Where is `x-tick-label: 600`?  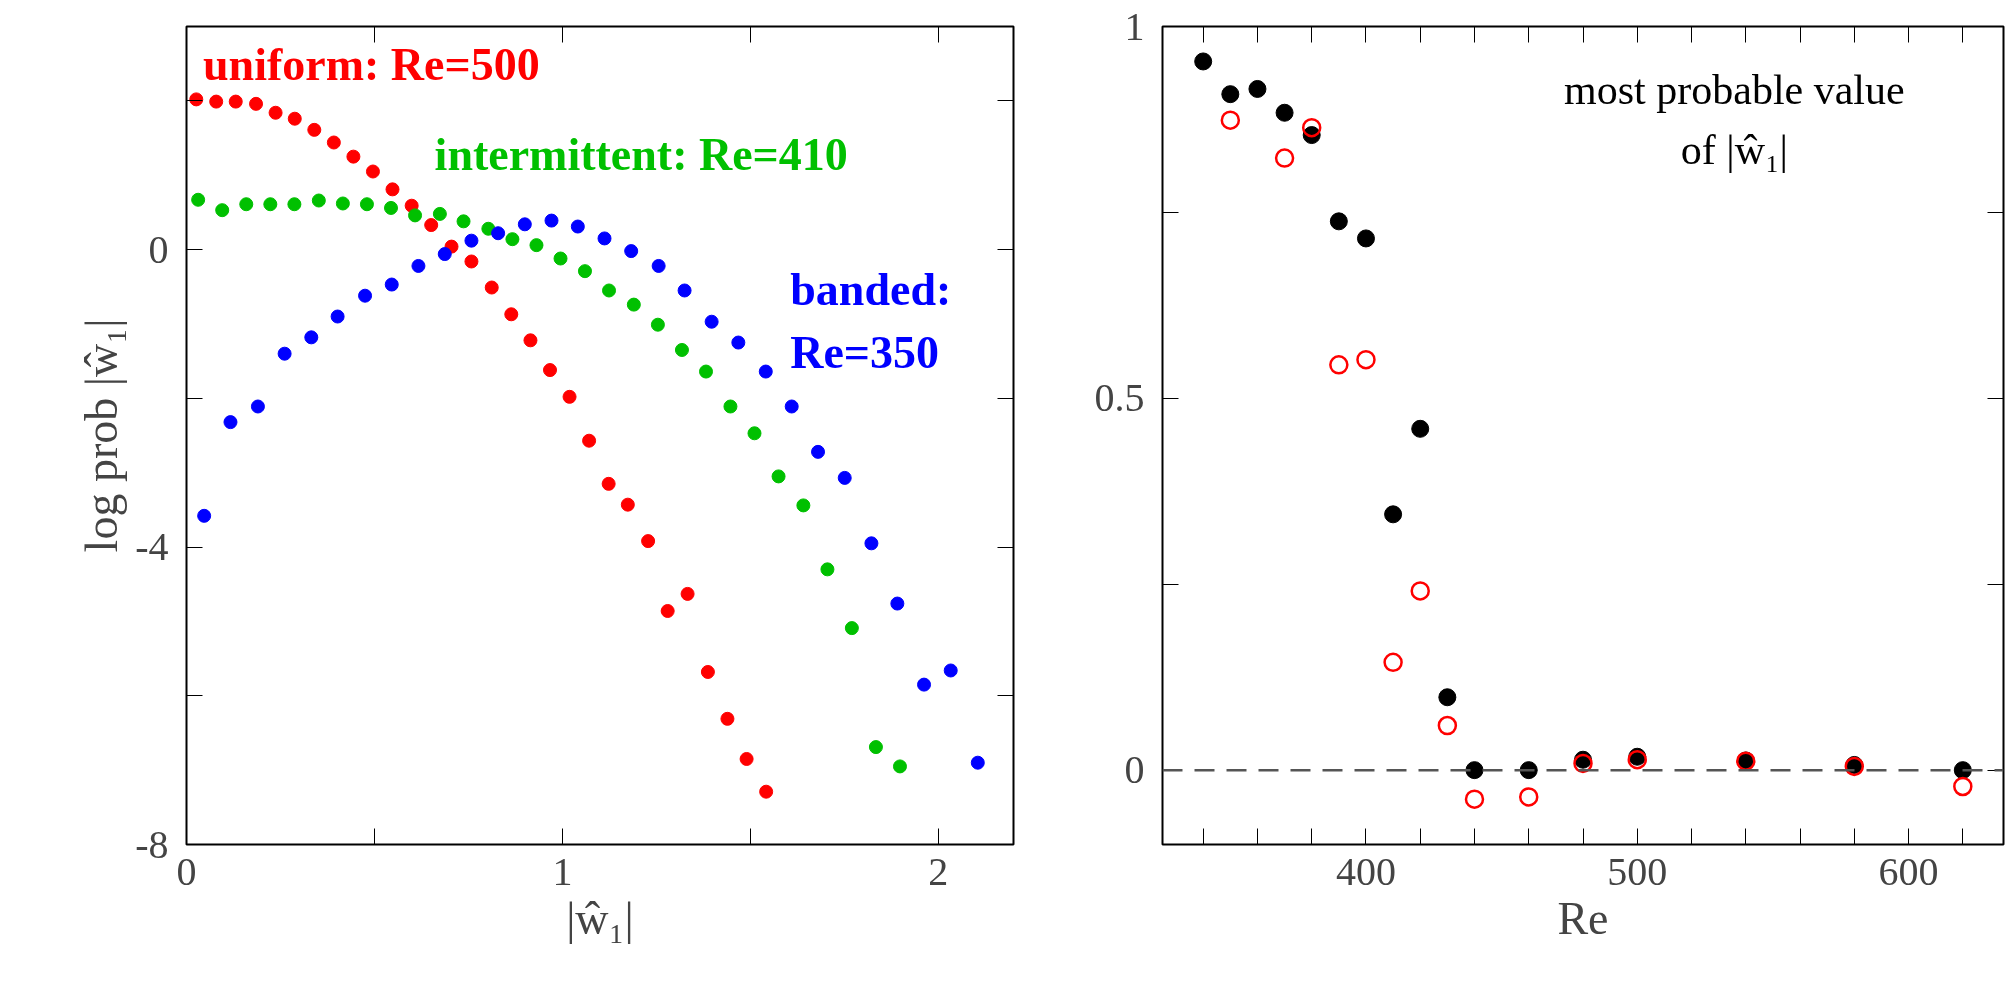 x-tick-label: 600 is located at coordinates (1908, 871).